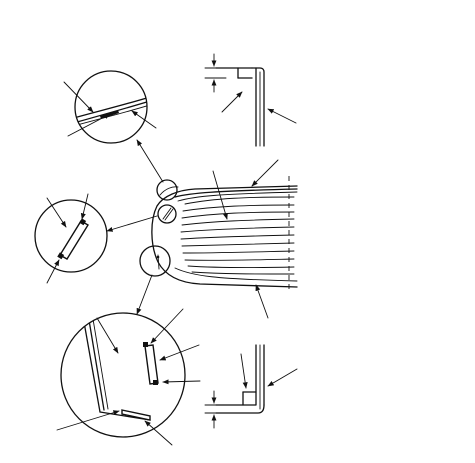  I want to click on clip-callout-circle, so click(167, 214).